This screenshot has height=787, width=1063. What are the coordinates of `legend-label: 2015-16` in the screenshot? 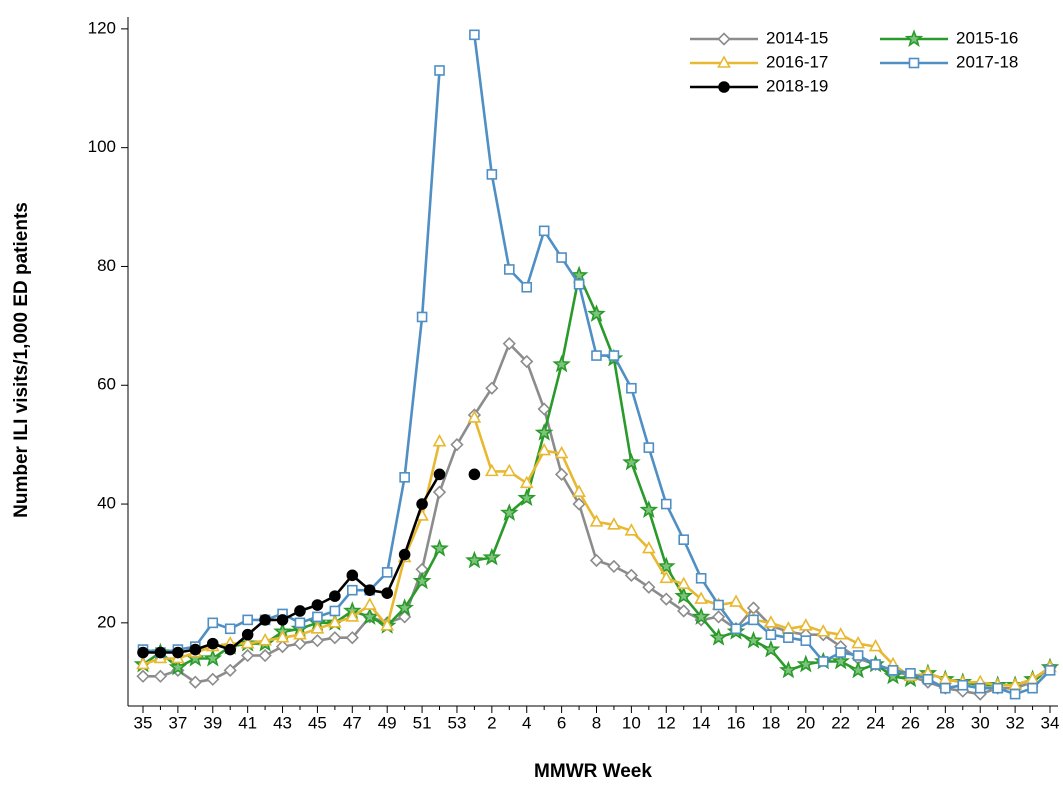 It's located at (987, 37).